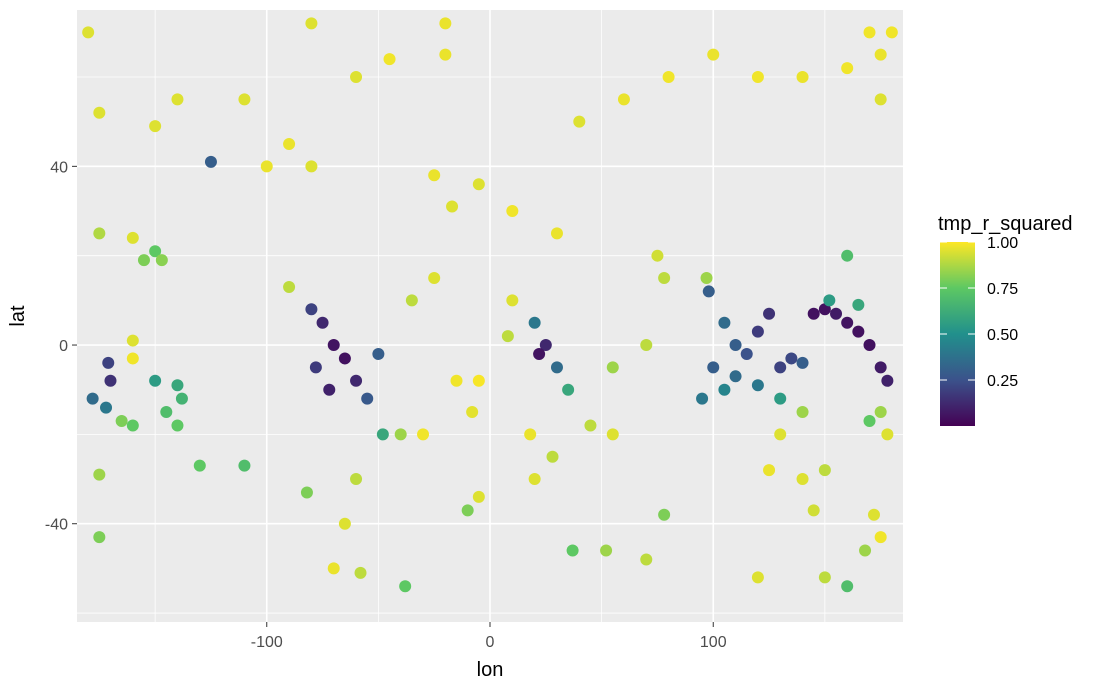 The image size is (1120, 697). What do you see at coordinates (59, 167) in the screenshot?
I see `y-tick-label: 40` at bounding box center [59, 167].